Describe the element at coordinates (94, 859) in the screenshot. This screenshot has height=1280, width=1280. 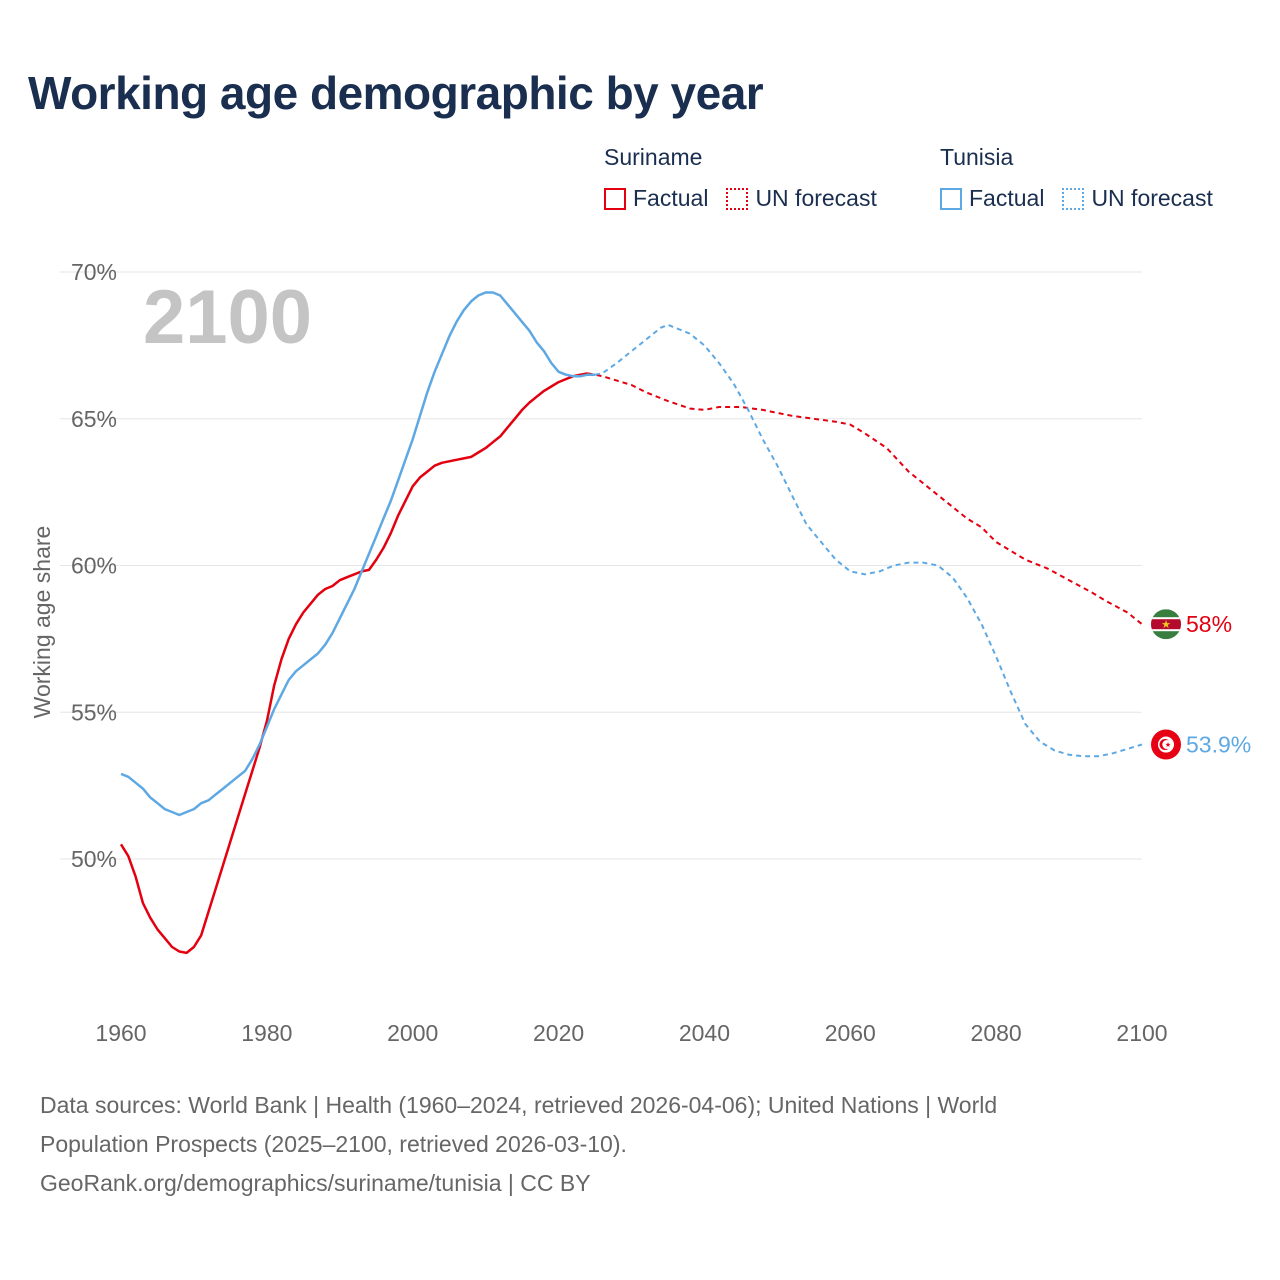
I see `y-tick-label: 50%` at that location.